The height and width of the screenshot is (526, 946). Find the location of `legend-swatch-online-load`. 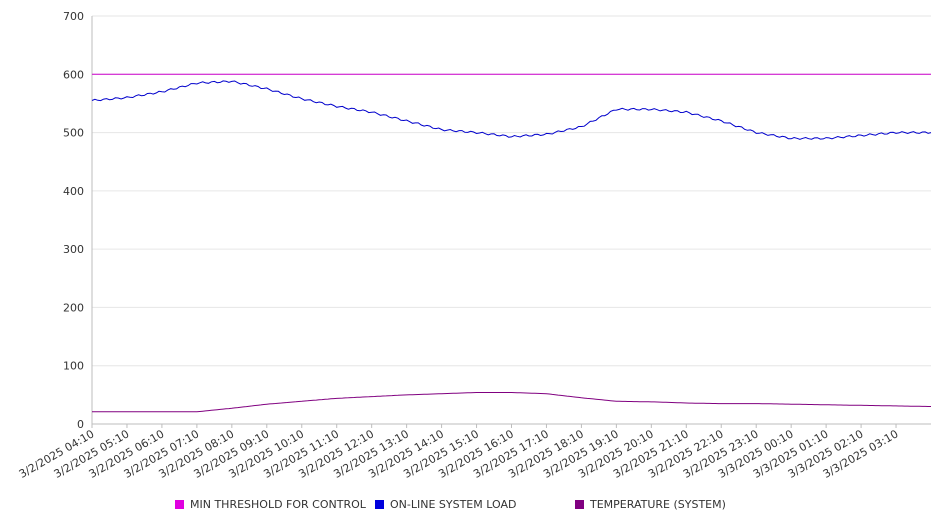

legend-swatch-online-load is located at coordinates (379, 504).